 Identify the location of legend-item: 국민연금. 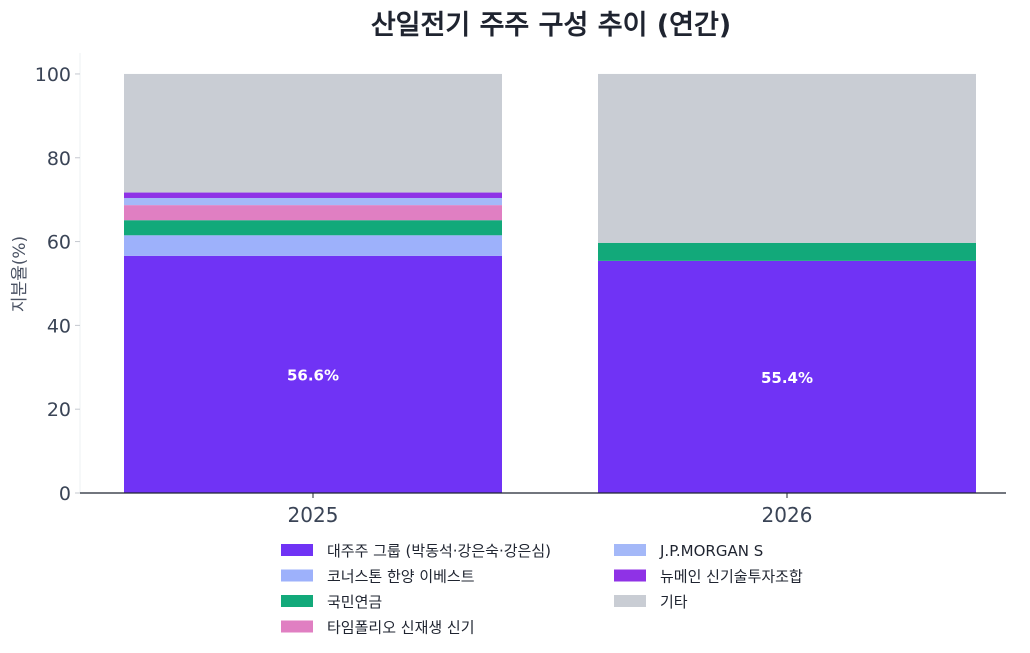
(331, 602).